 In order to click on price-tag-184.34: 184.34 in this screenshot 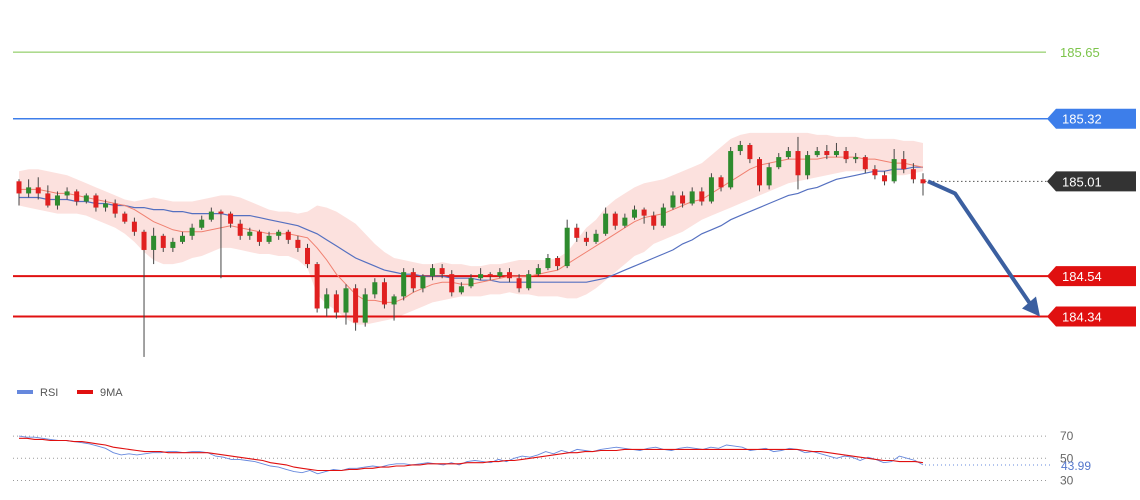, I will do `click(1091, 316)`.